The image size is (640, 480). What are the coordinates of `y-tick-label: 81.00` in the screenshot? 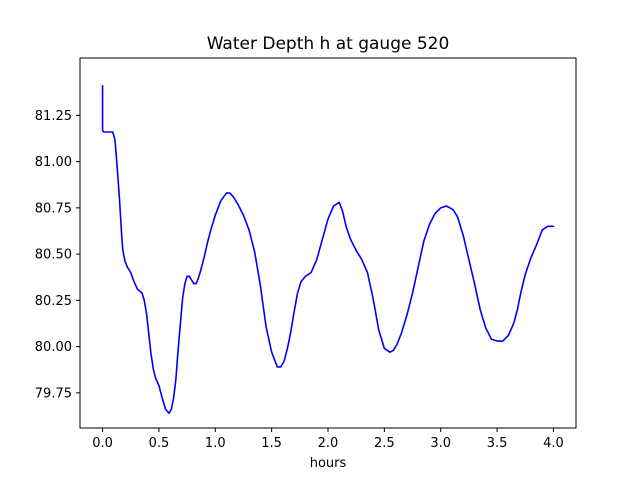 It's located at (53, 162).